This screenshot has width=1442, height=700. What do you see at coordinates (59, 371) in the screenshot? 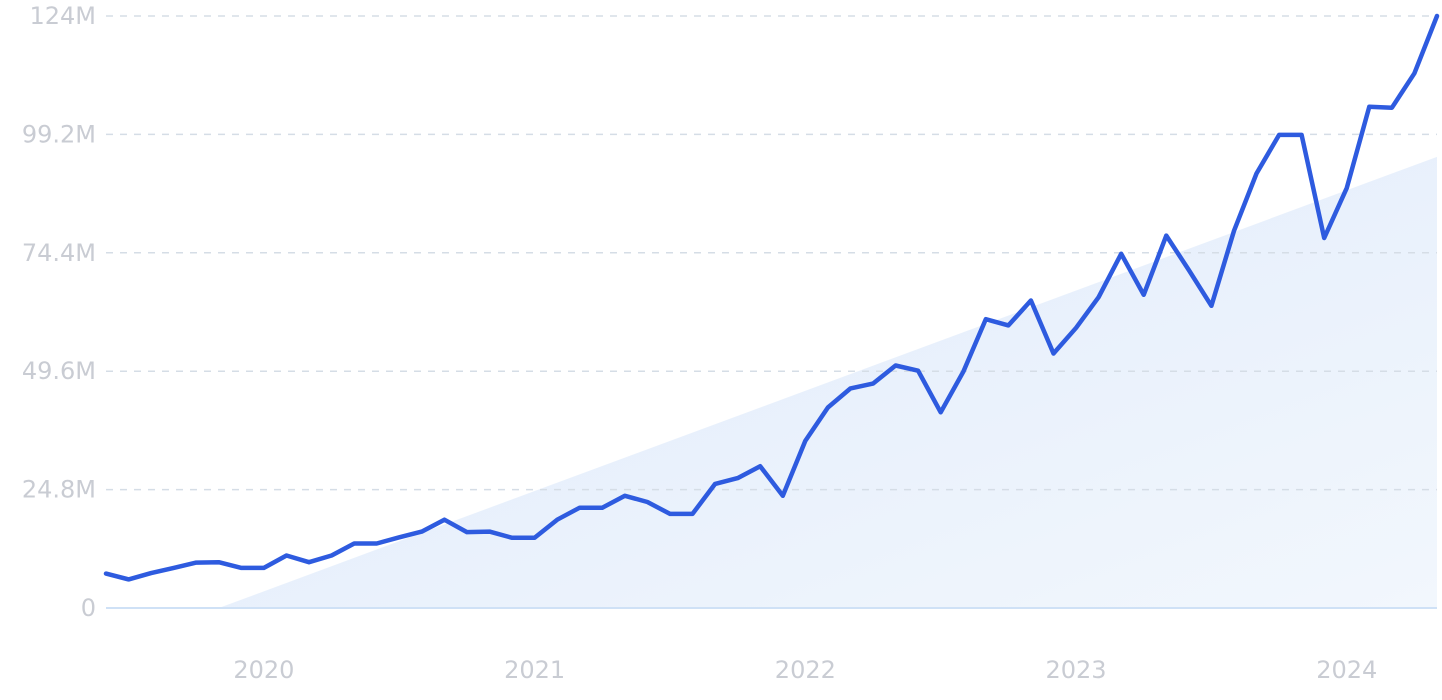
I see `y-tick-label: 49.6M` at bounding box center [59, 371].